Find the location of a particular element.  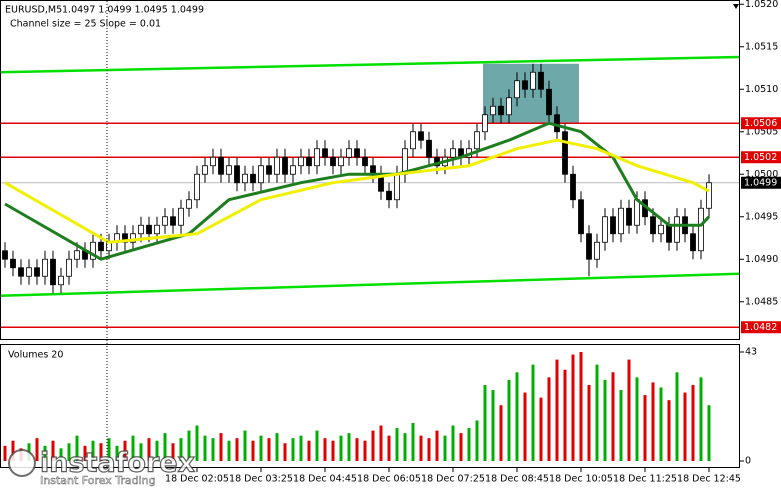

volume-tick-label: 0 is located at coordinates (748, 461).